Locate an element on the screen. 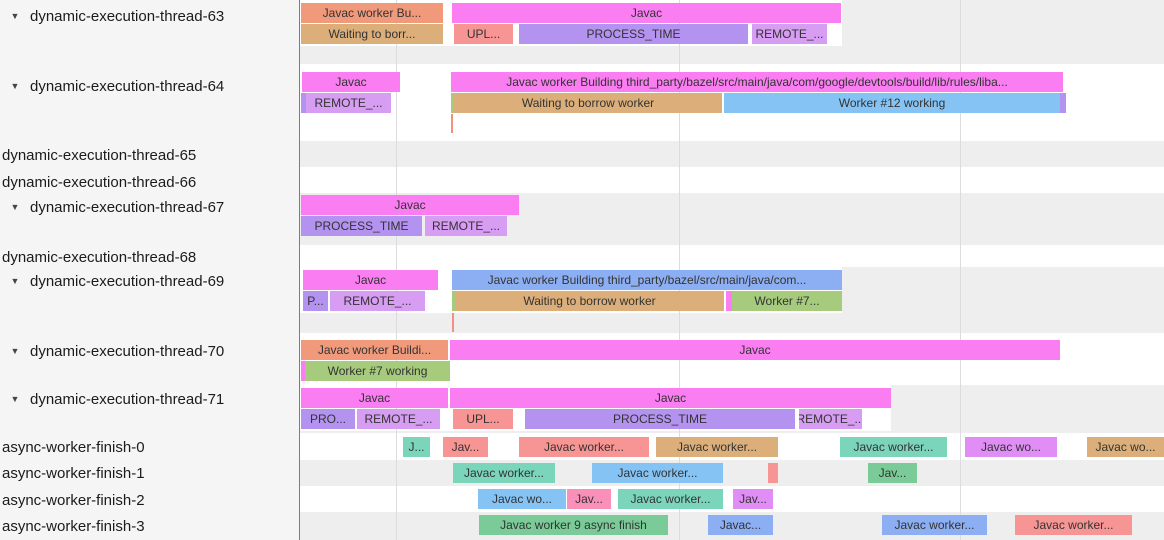  track-label: async-worker-finish-2 is located at coordinates (73, 500).